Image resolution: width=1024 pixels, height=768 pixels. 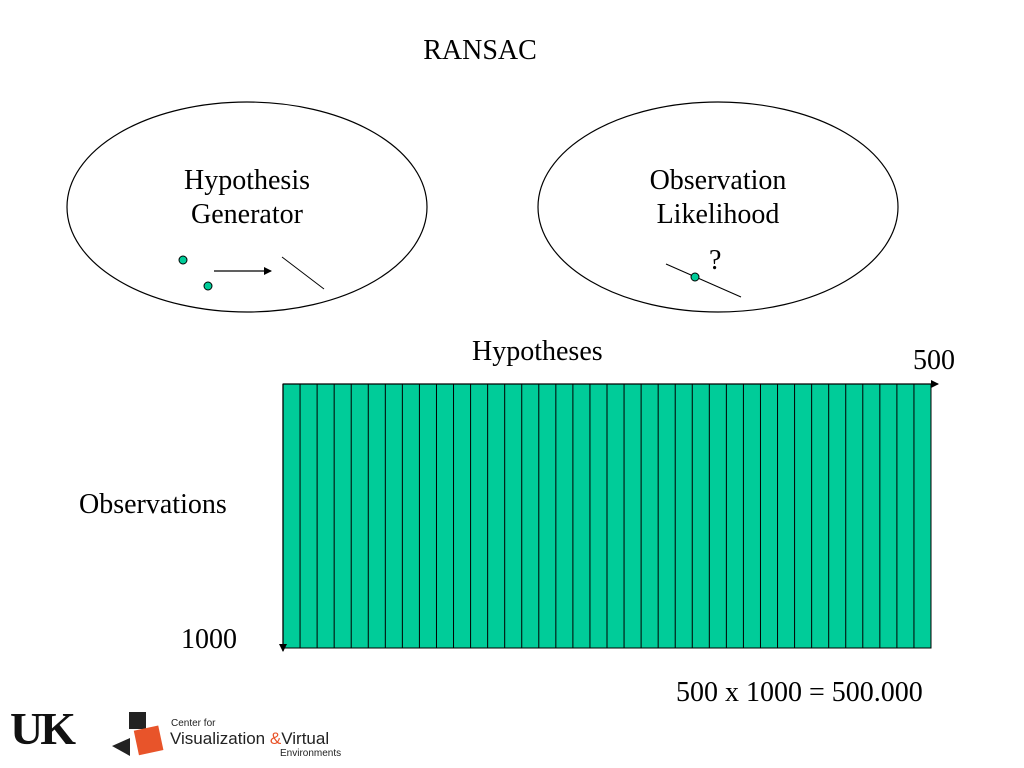 What do you see at coordinates (695, 277) in the screenshot?
I see `observation-point` at bounding box center [695, 277].